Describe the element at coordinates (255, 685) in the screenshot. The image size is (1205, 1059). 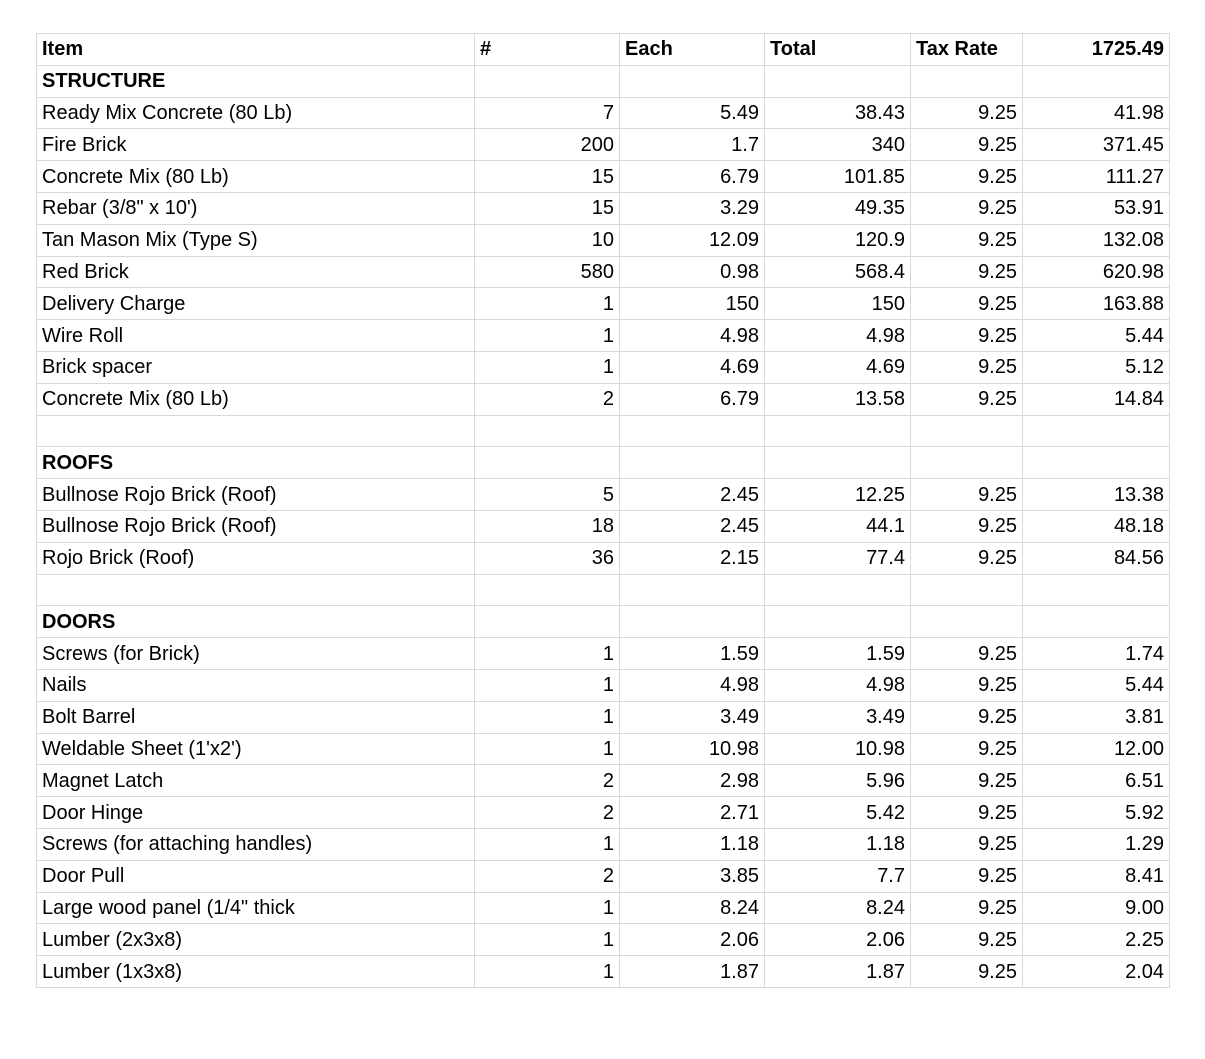
I see `cell-item: Nails` at that location.